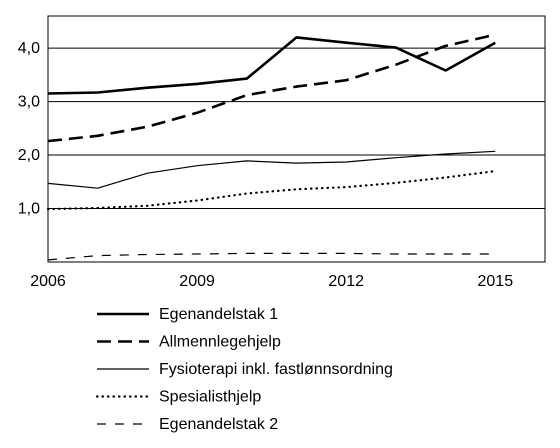 The image size is (560, 448). I want to click on legend-label: Allmennlegehjelp, so click(220, 342).